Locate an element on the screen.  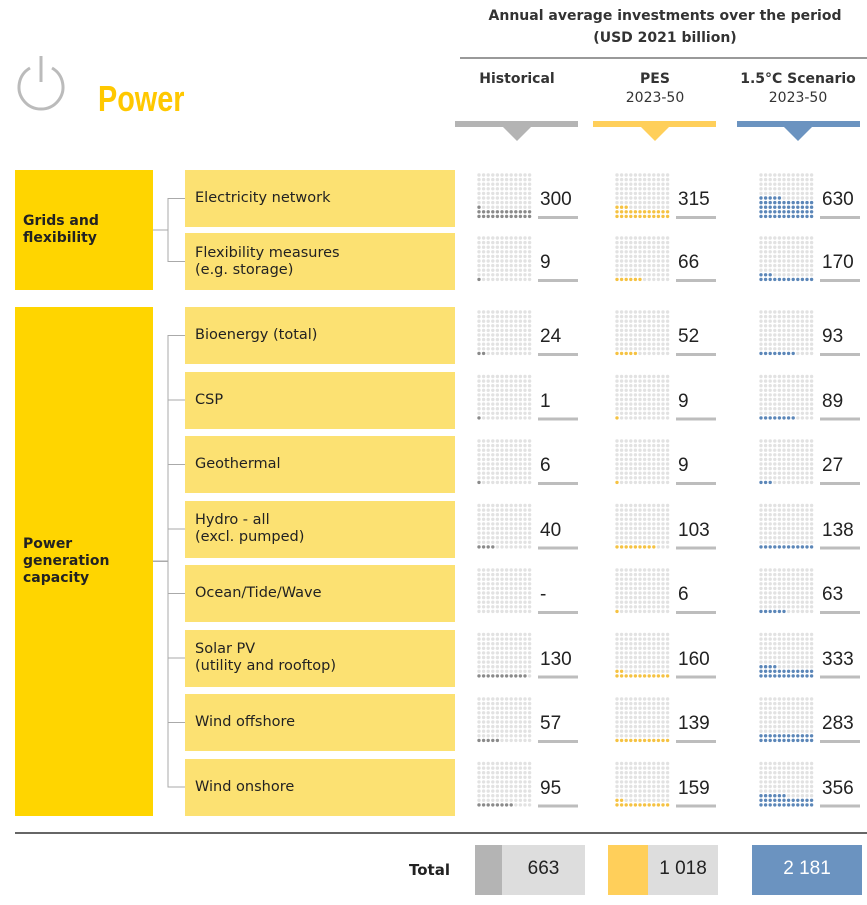
dot-grid is located at coordinates (642, 652).